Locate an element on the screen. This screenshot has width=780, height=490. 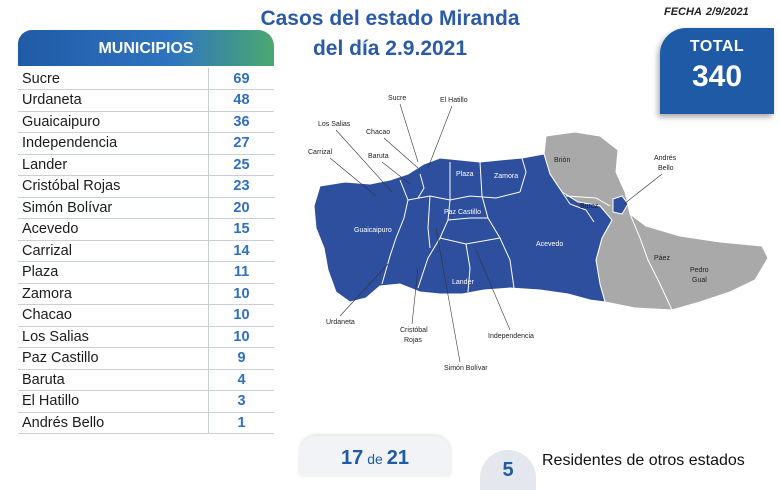
table-row: Baruta 4 is located at coordinates (146, 380).